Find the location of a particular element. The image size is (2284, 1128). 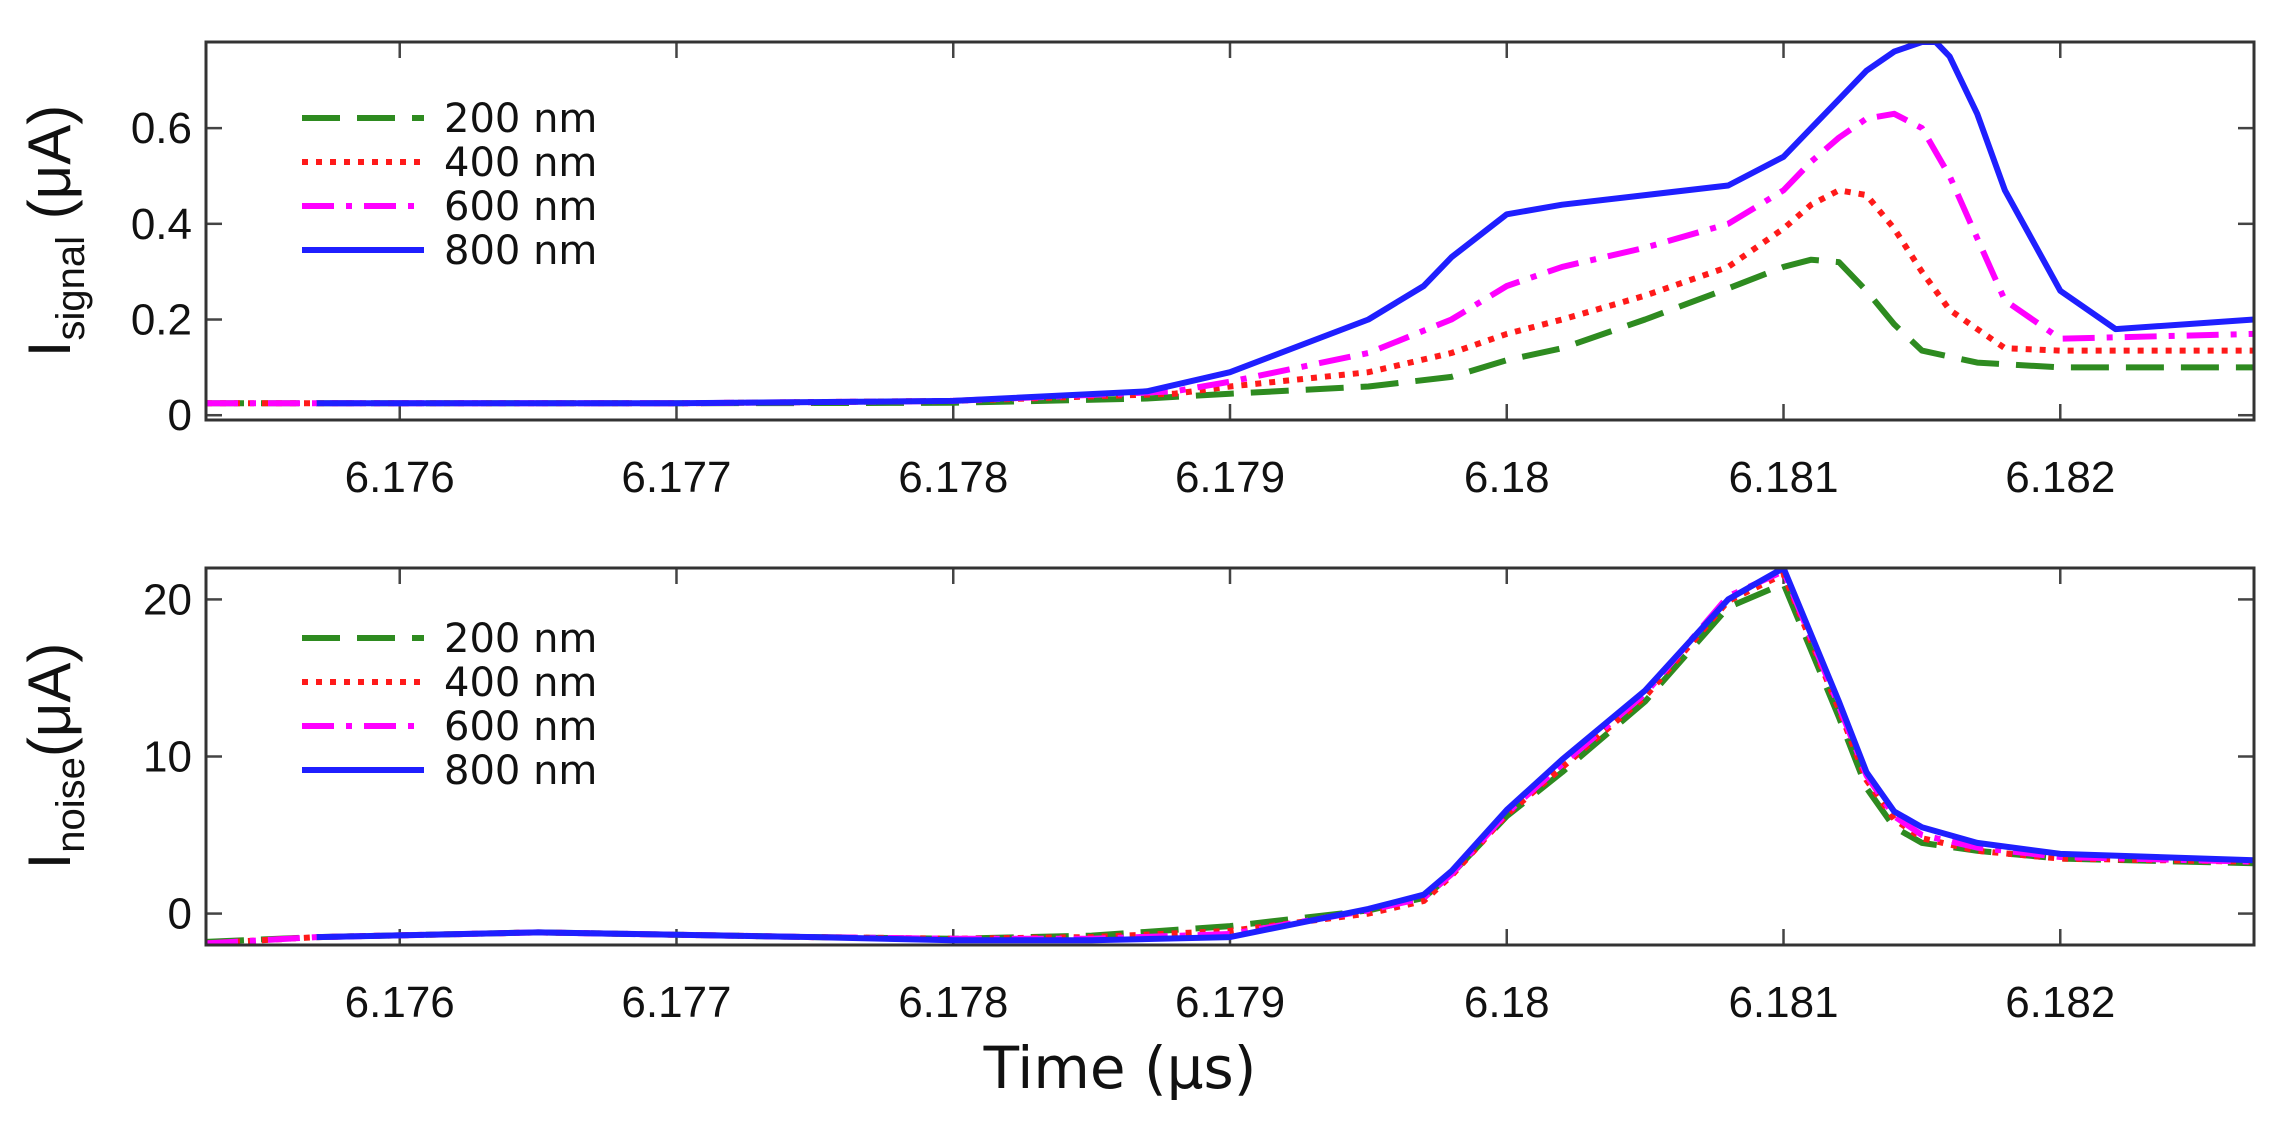

y-tick-label: 0.2 is located at coordinates (161, 320).